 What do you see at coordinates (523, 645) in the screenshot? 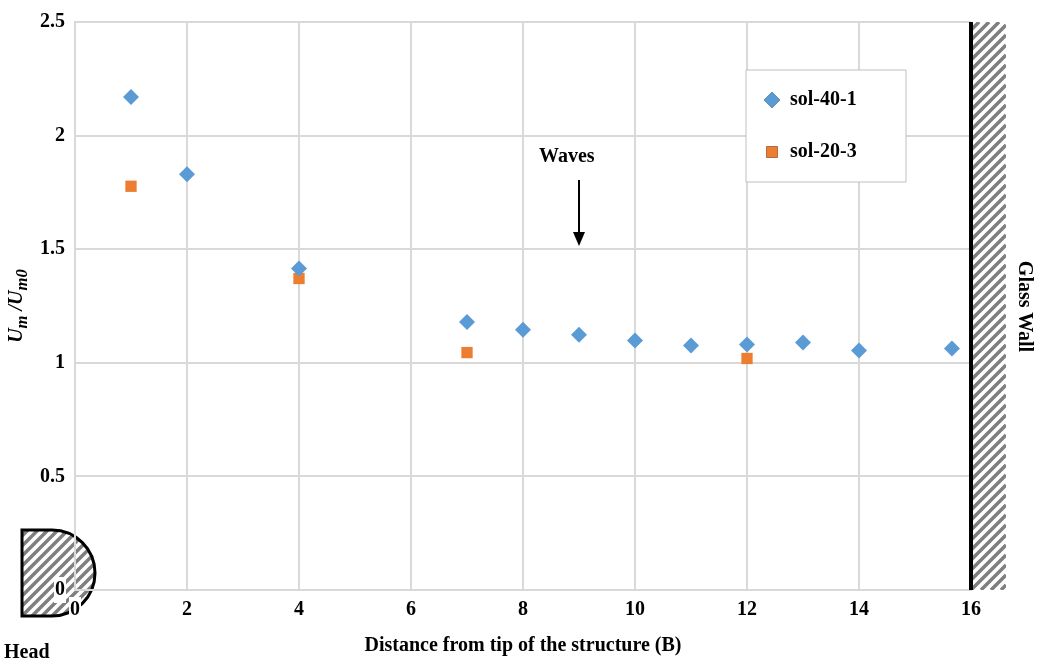
I see `x-axis-title: Distance from tip of the structure (B)` at bounding box center [523, 645].